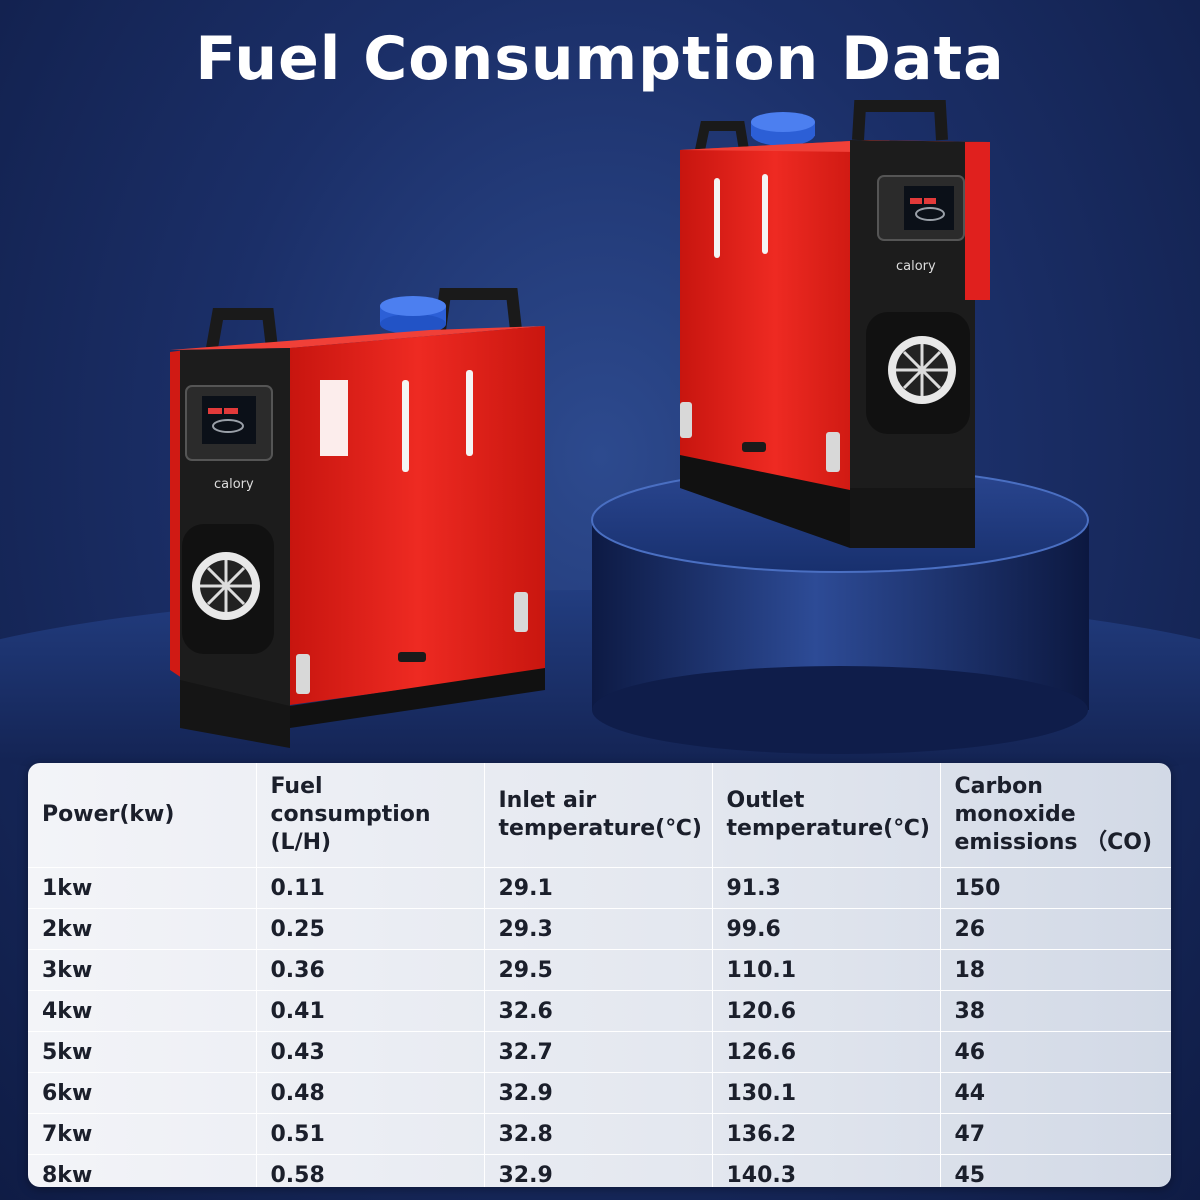  I want to click on cell-inlet: 29.5, so click(598, 970).